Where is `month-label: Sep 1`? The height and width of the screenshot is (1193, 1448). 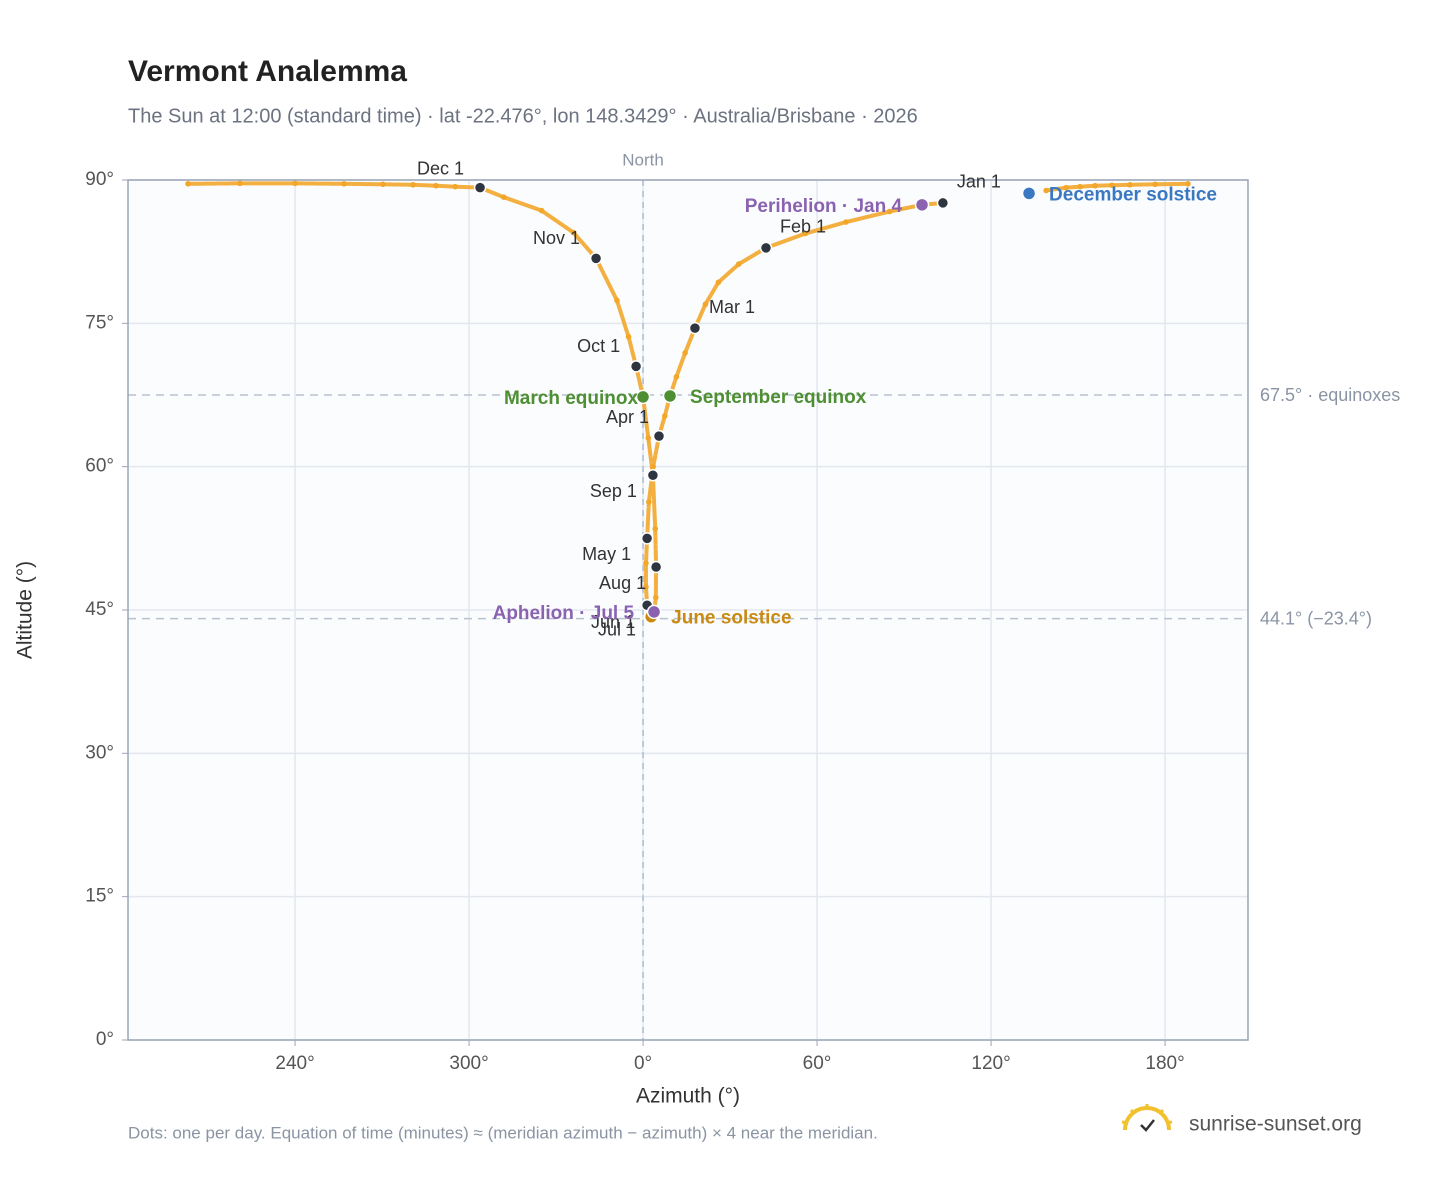
month-label: Sep 1 is located at coordinates (613, 491).